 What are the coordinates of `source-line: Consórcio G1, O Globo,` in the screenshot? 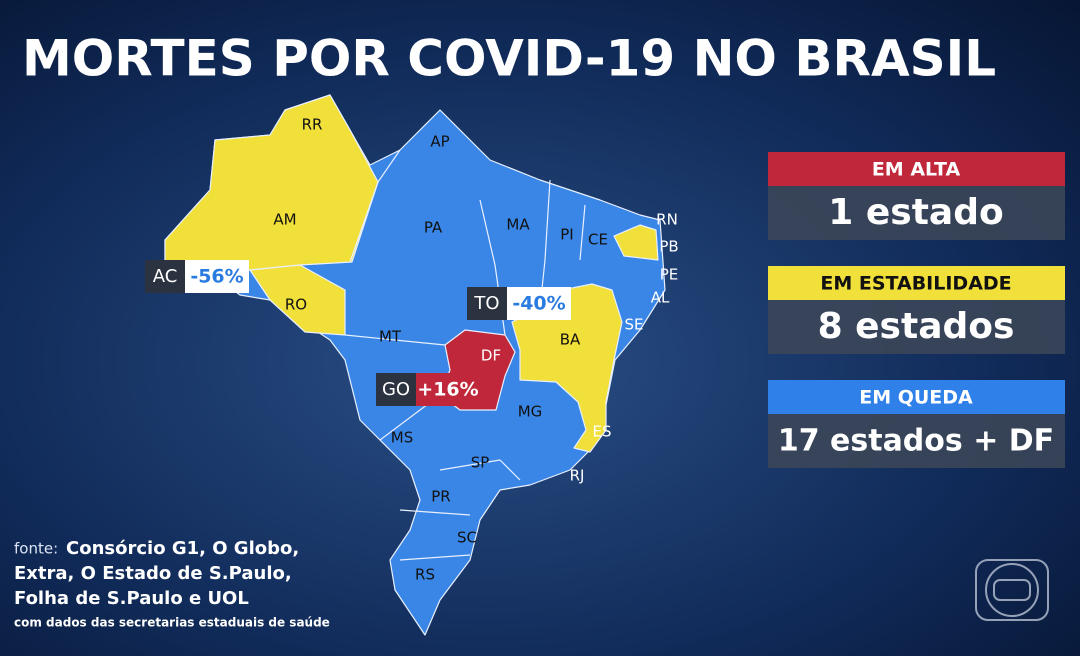 It's located at (182, 548).